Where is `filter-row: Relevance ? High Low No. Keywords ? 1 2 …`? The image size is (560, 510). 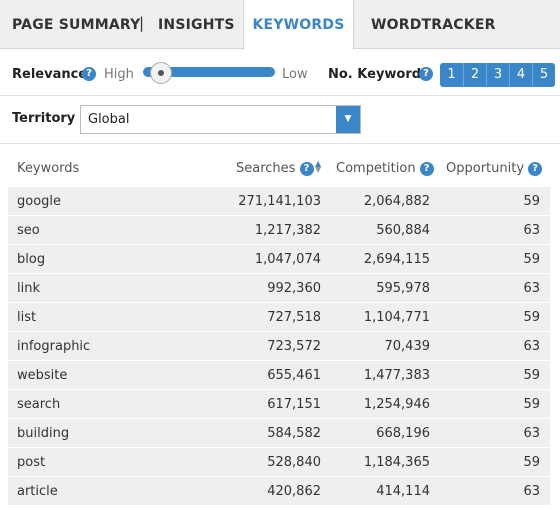 filter-row: Relevance ? High Low No. Keywords ? 1 2 … is located at coordinates (280, 75).